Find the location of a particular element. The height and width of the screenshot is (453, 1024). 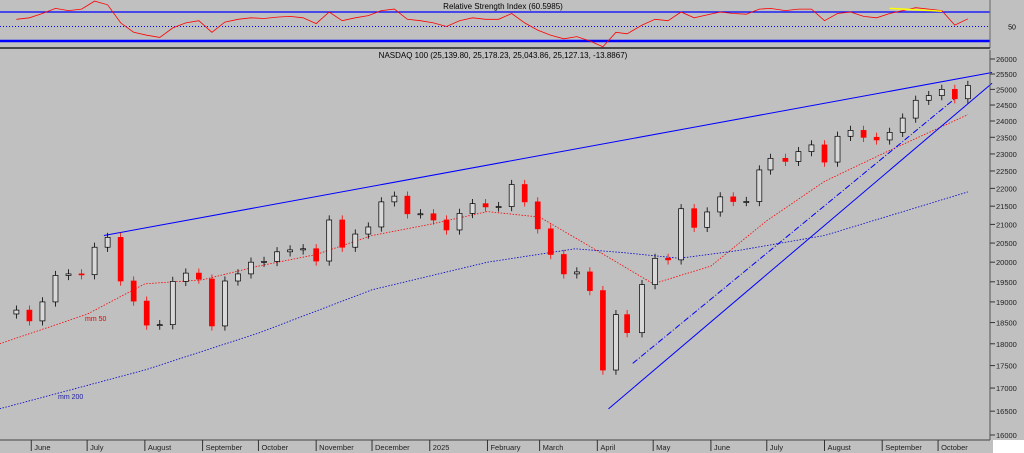

y-tick-label: 21500 is located at coordinates (1006, 206).